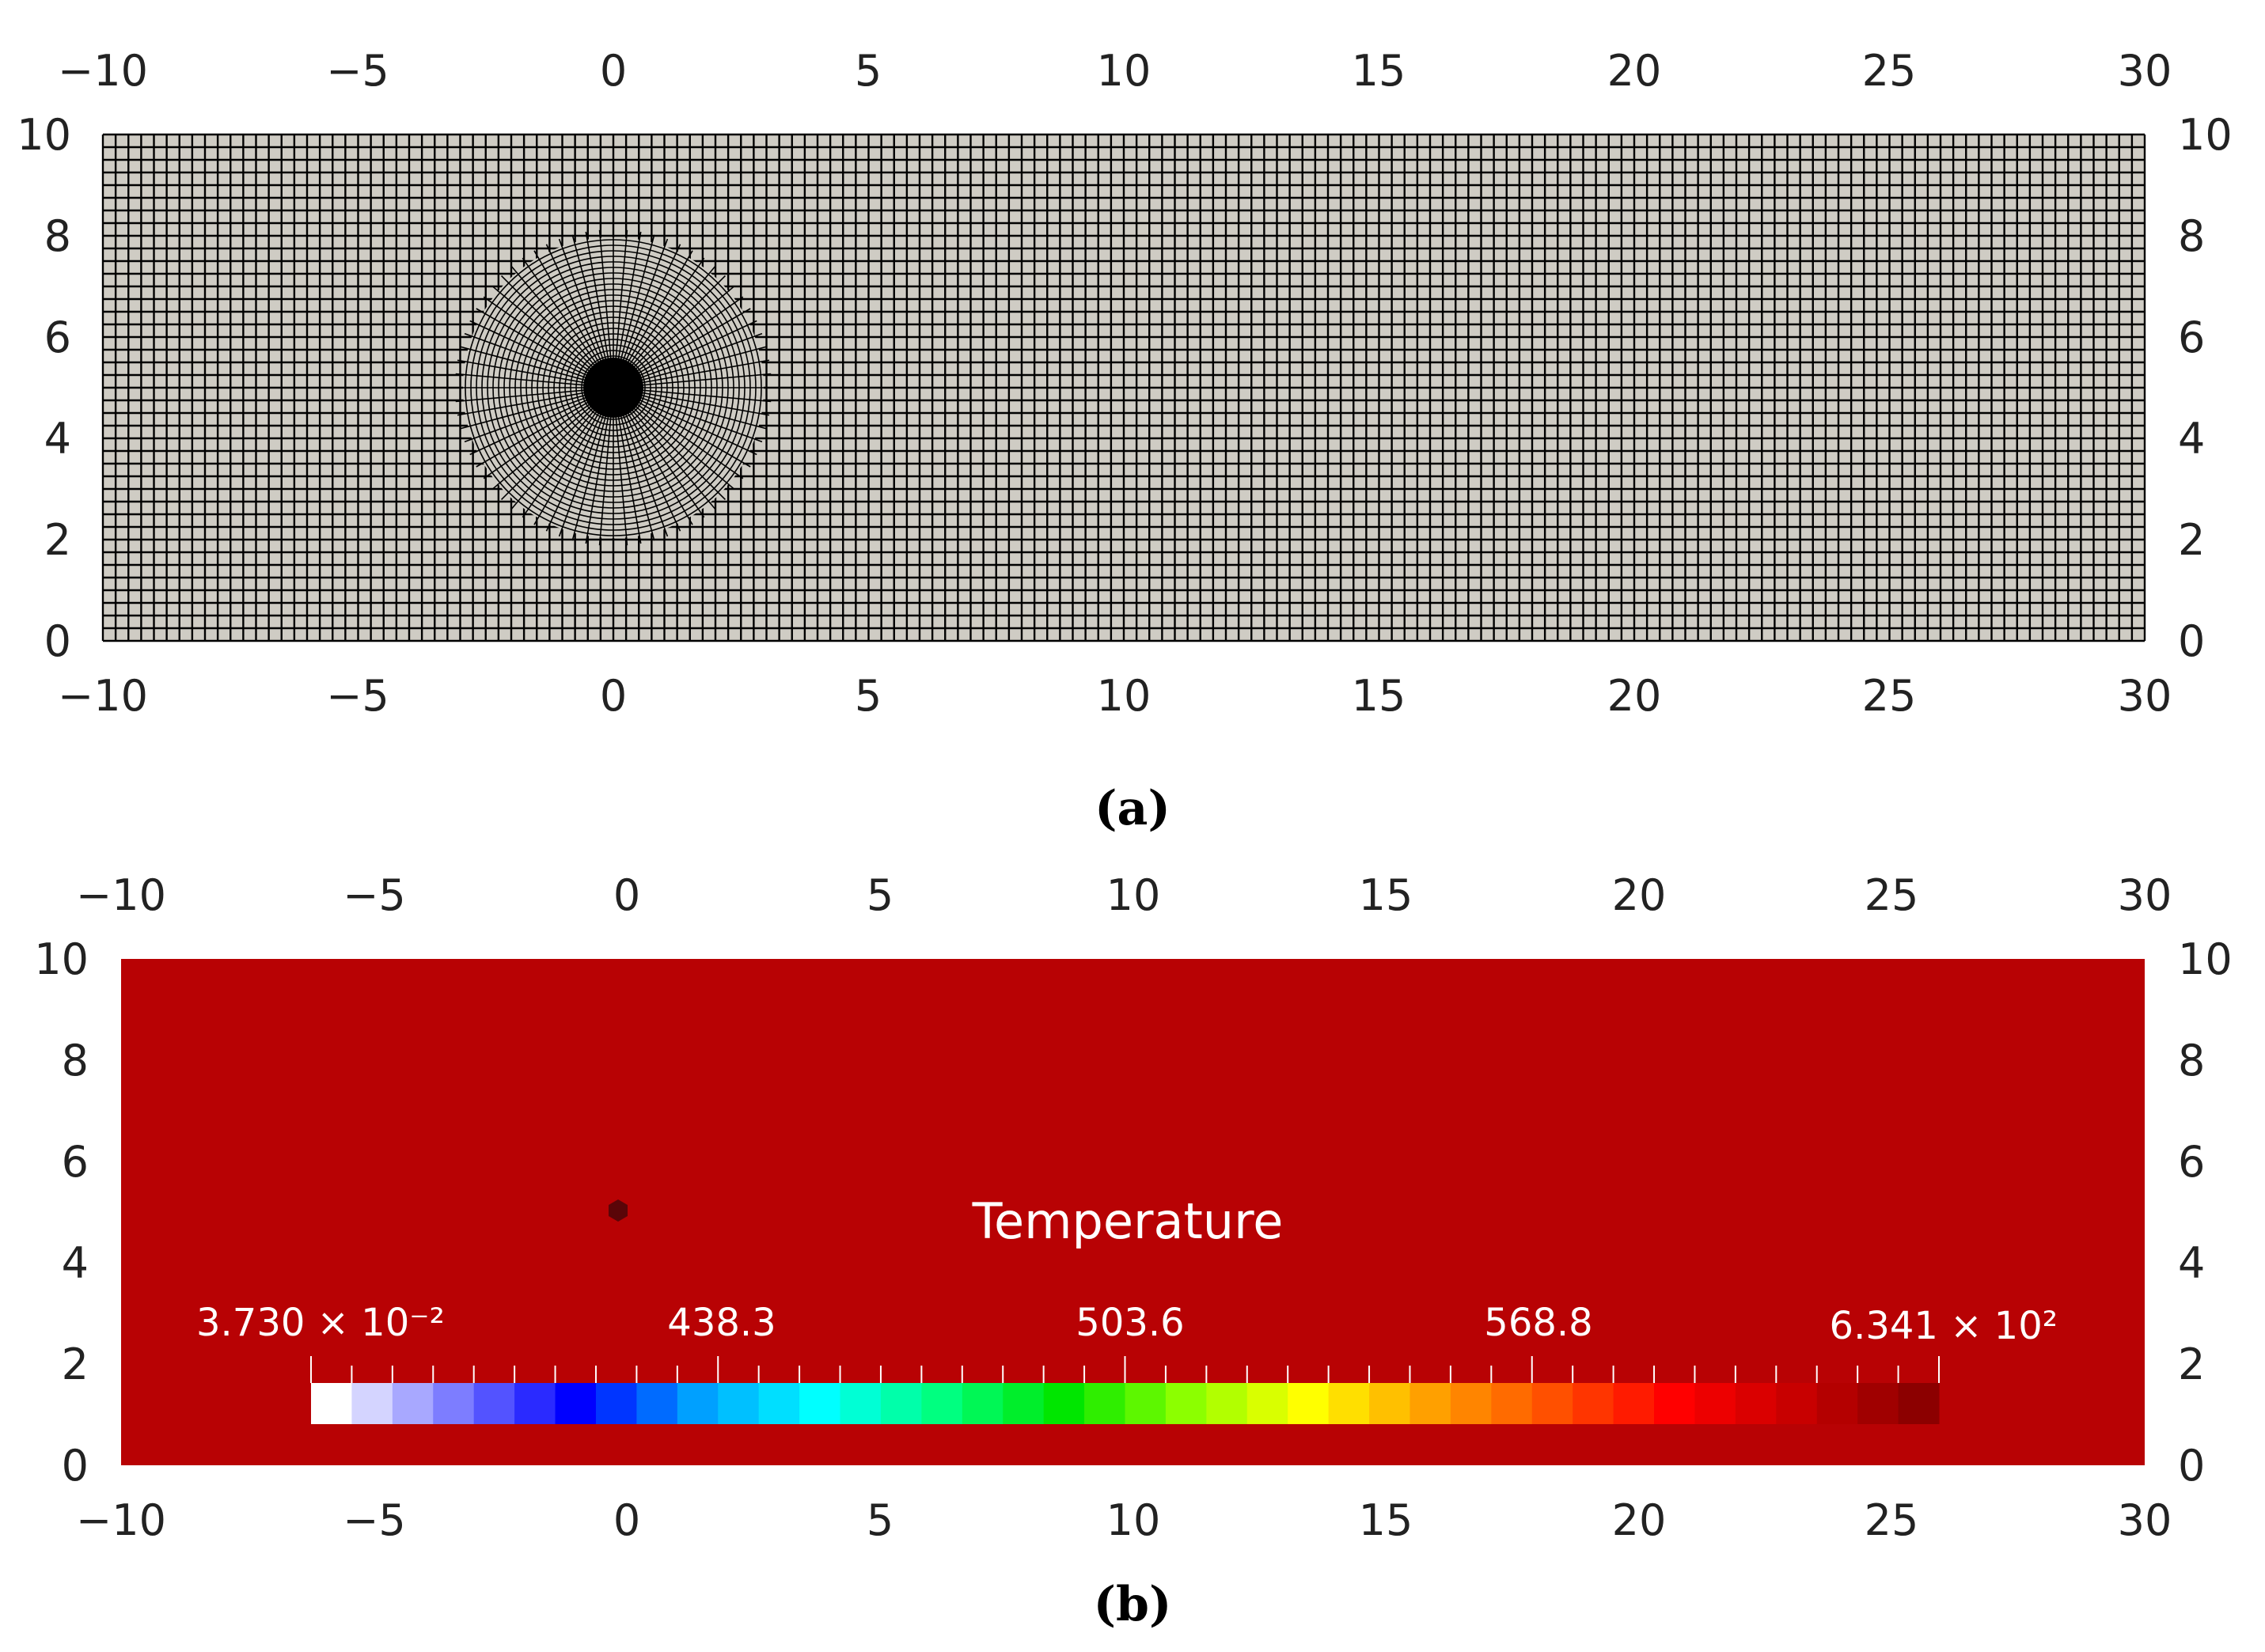 The width and height of the screenshot is (2265, 1652). I want to click on refine-core, so click(613, 388).